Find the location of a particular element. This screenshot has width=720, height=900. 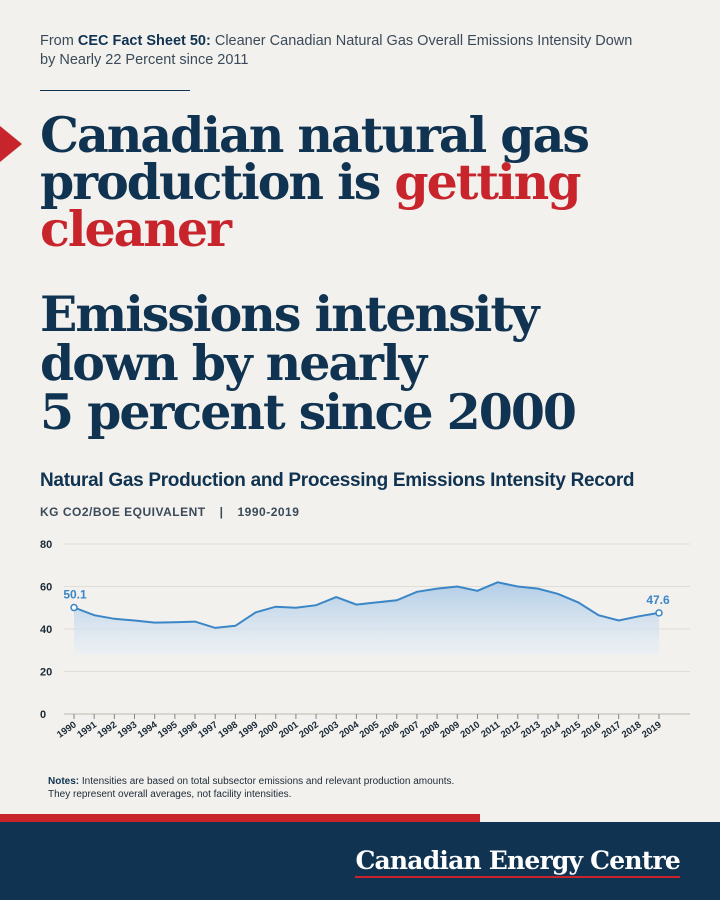

footer-accent-bar is located at coordinates (240, 818).